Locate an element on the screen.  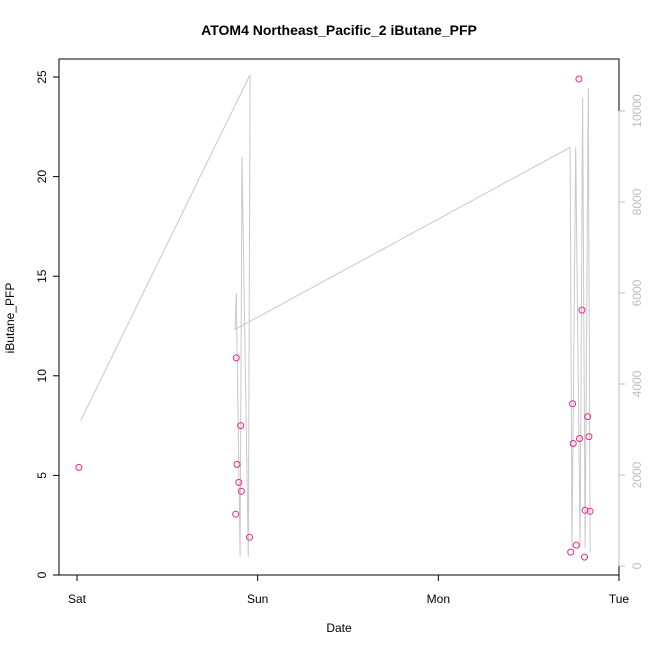
y2-tick-label: 8000 is located at coordinates (637, 201).